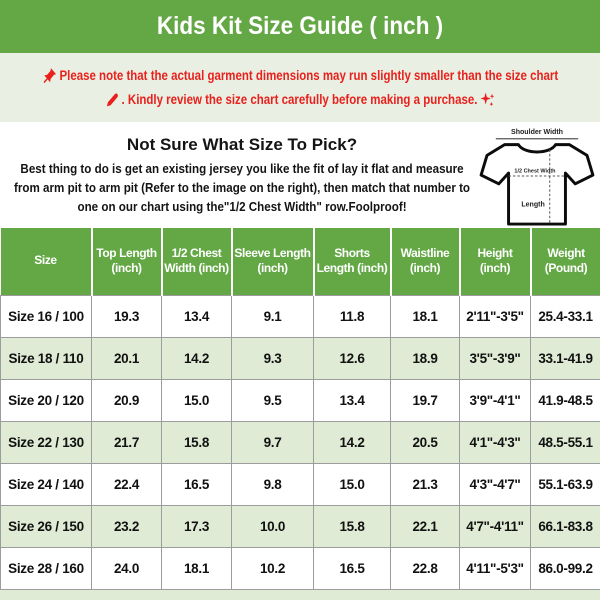 This screenshot has width=600, height=600. What do you see at coordinates (565, 568) in the screenshot?
I see `value-cell: 86.0-99.2` at bounding box center [565, 568].